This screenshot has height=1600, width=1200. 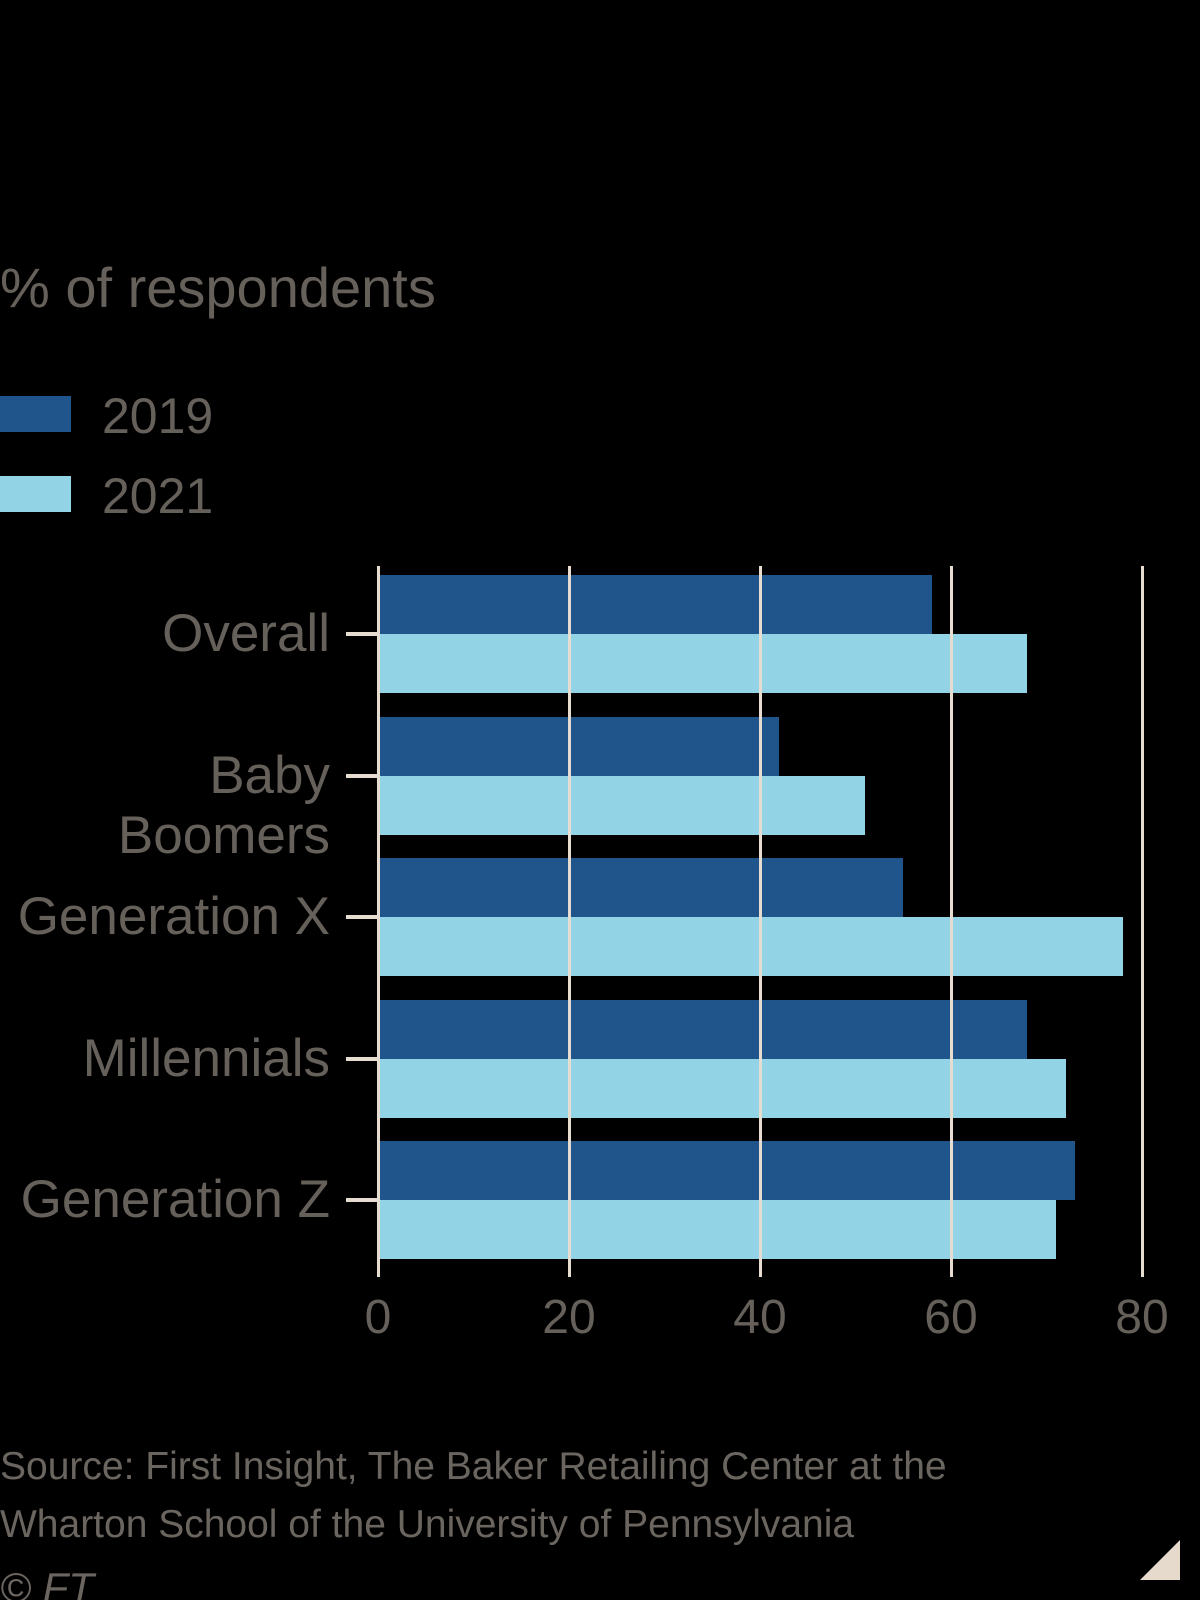 I want to click on x-tick-label-20: 20, so click(x=569, y=1317).